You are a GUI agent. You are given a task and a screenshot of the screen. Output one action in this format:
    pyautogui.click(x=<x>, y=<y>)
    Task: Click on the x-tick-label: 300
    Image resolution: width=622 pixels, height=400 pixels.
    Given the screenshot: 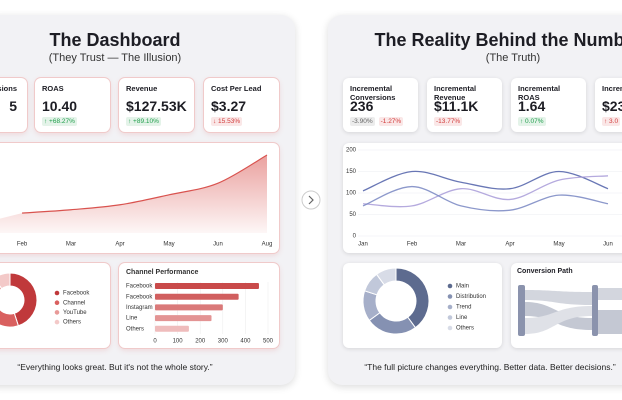 What is the action you would take?
    pyautogui.click(x=223, y=342)
    